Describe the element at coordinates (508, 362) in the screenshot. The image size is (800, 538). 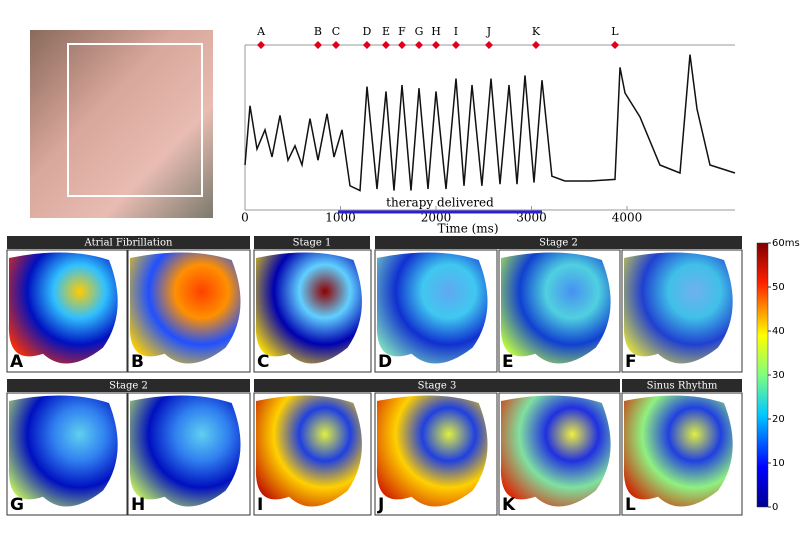
I see `panel-label: E` at that location.